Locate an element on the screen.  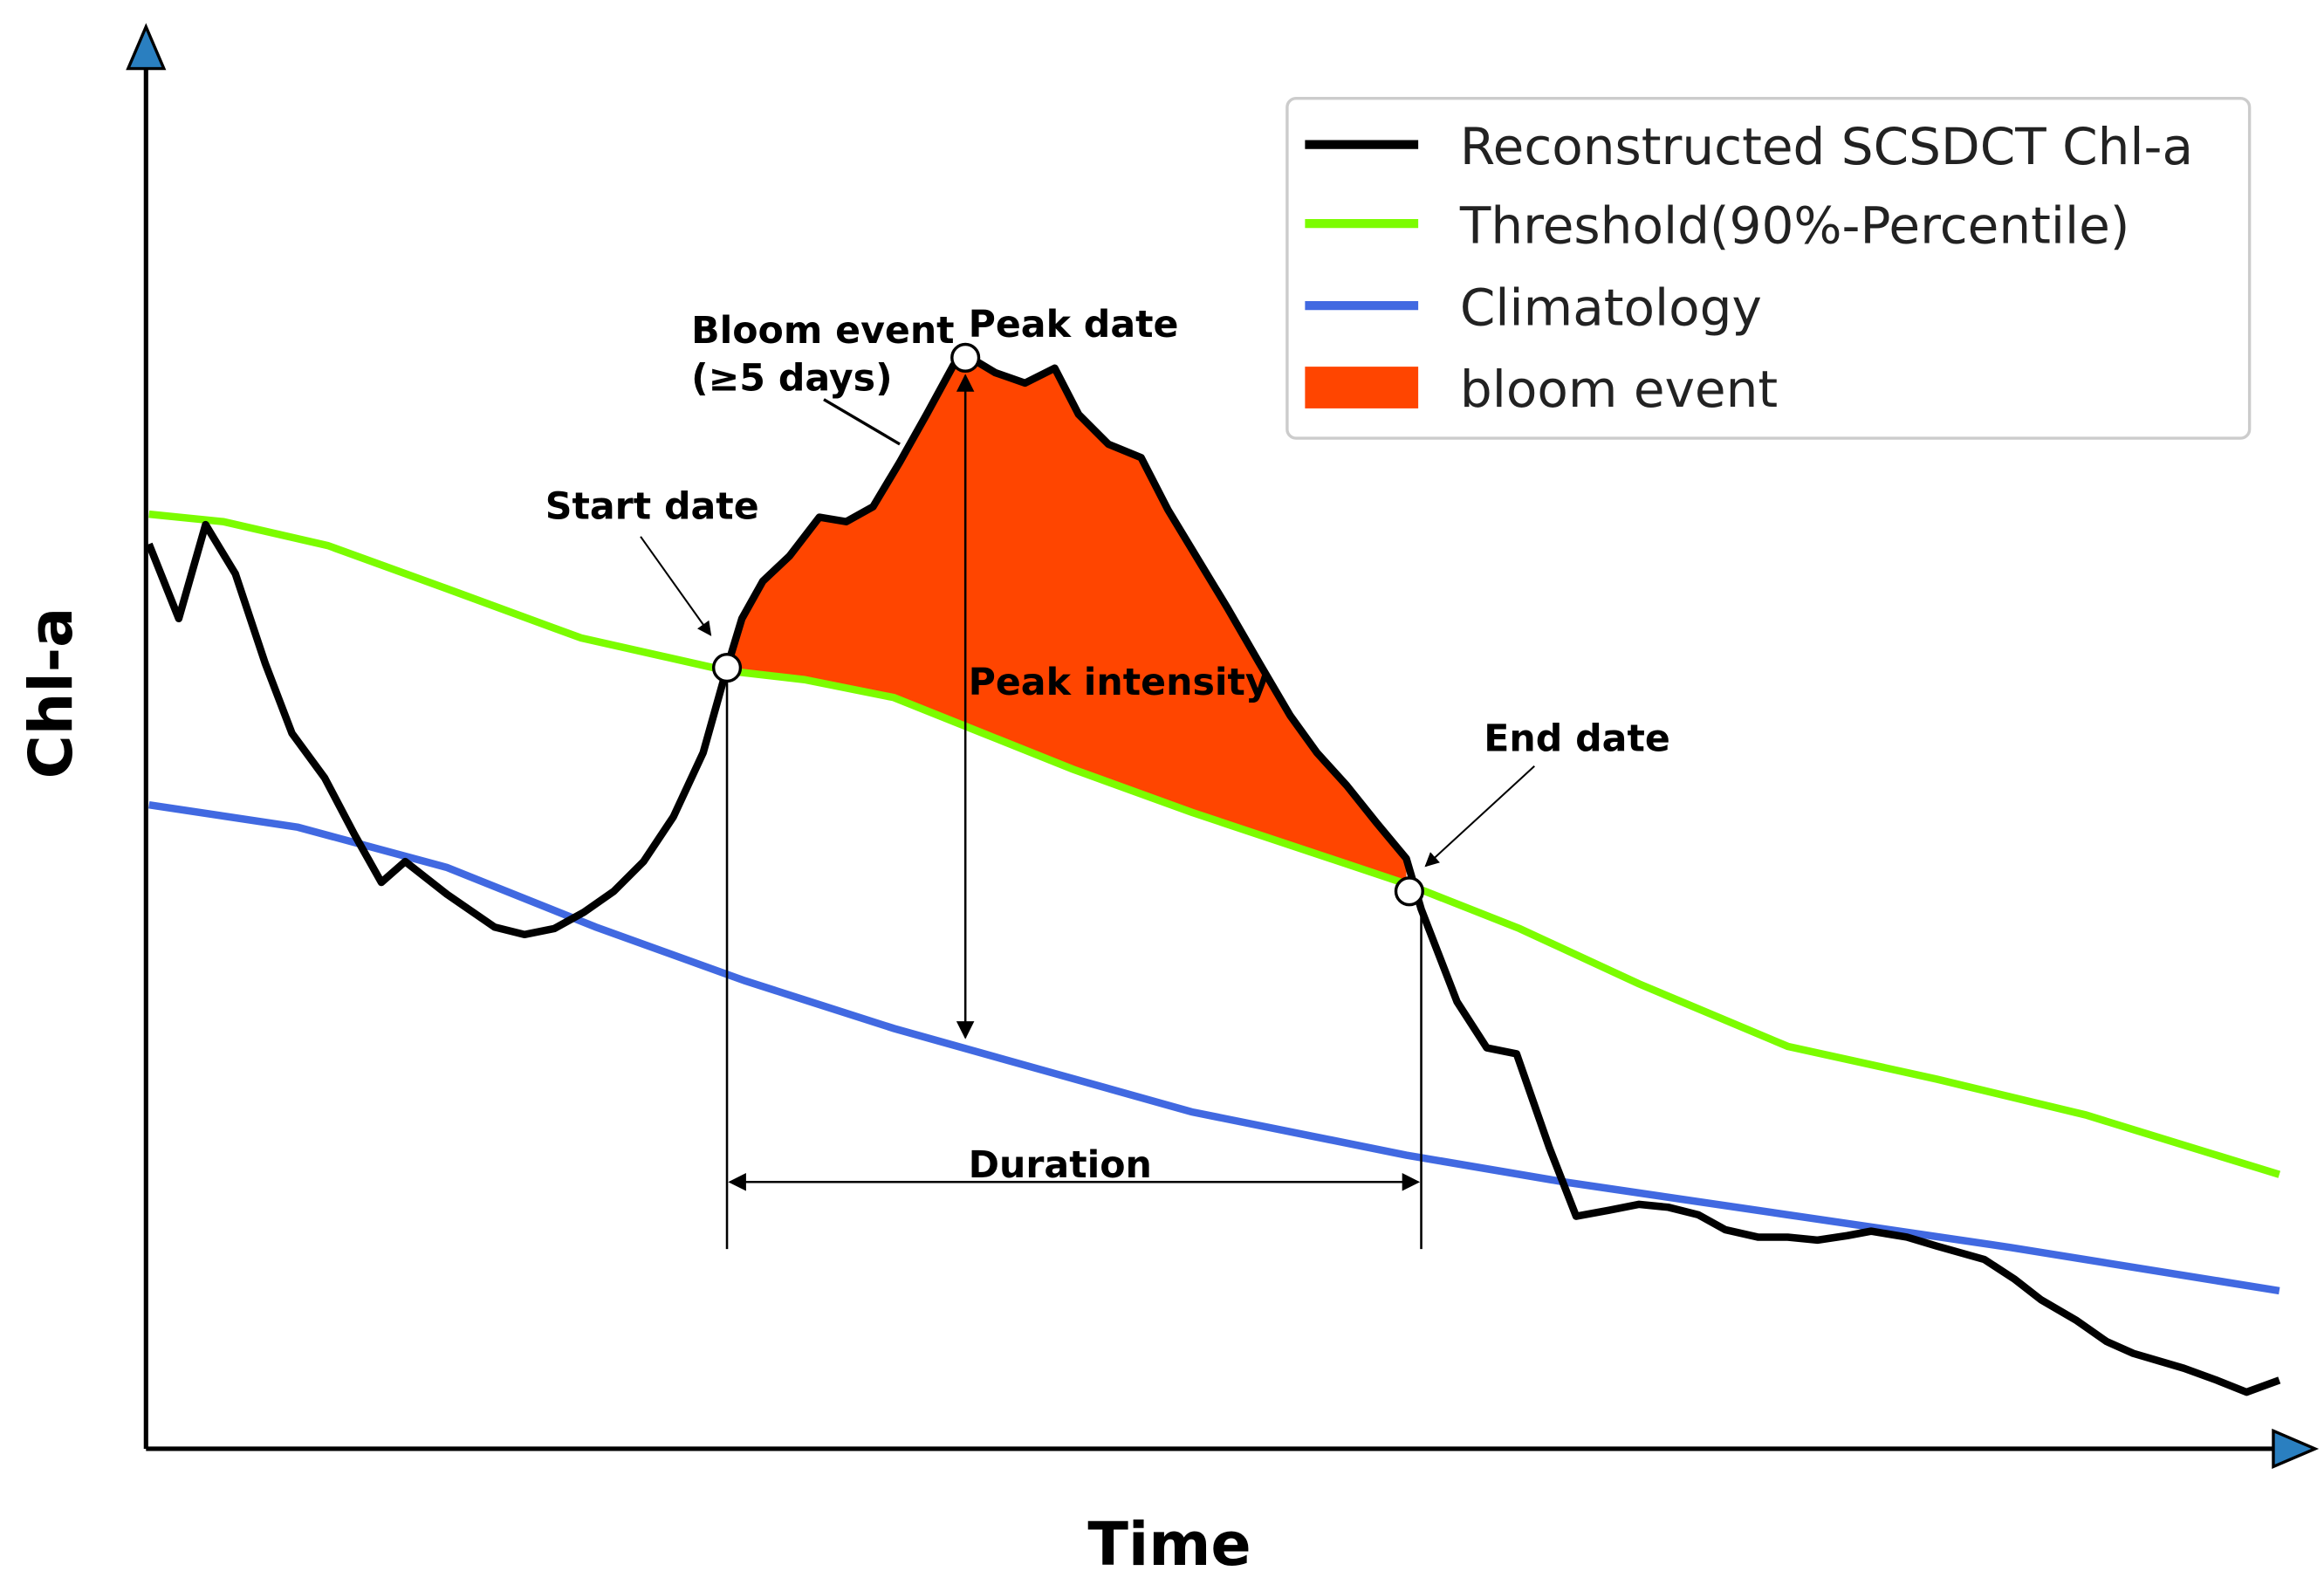
annotation: (≥5 days) is located at coordinates (792, 378).